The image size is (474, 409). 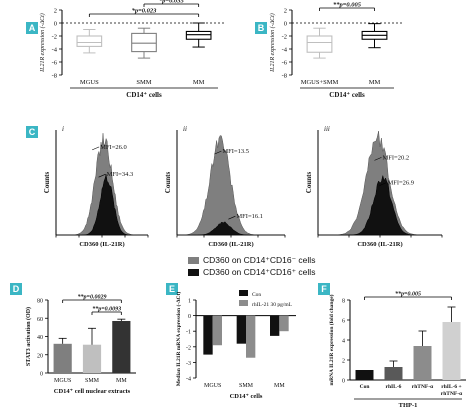 What do you see at coordinates (92, 391) in the screenshot?
I see `x-axis-label: CD14⁺ cell nuclear extracts` at bounding box center [92, 391].